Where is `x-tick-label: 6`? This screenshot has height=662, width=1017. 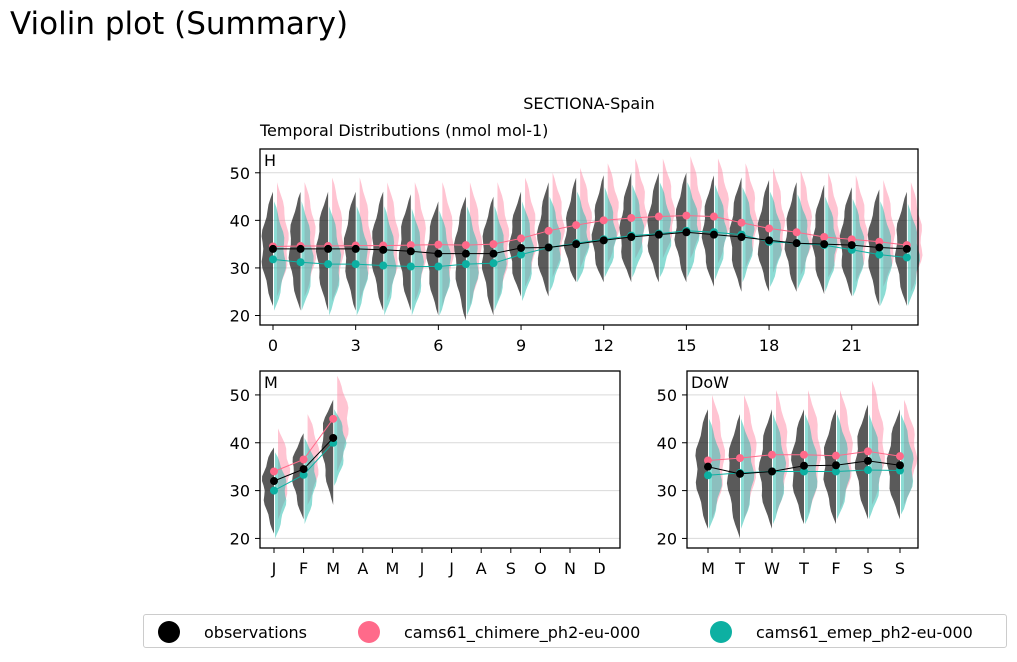 x-tick-label: 6 is located at coordinates (438, 345).